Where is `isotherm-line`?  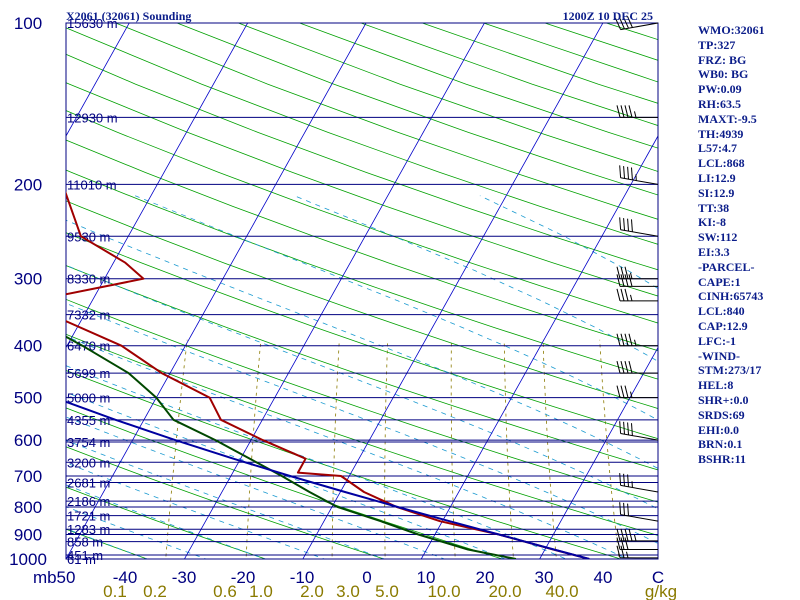
isotherm-line is located at coordinates (20, 290).